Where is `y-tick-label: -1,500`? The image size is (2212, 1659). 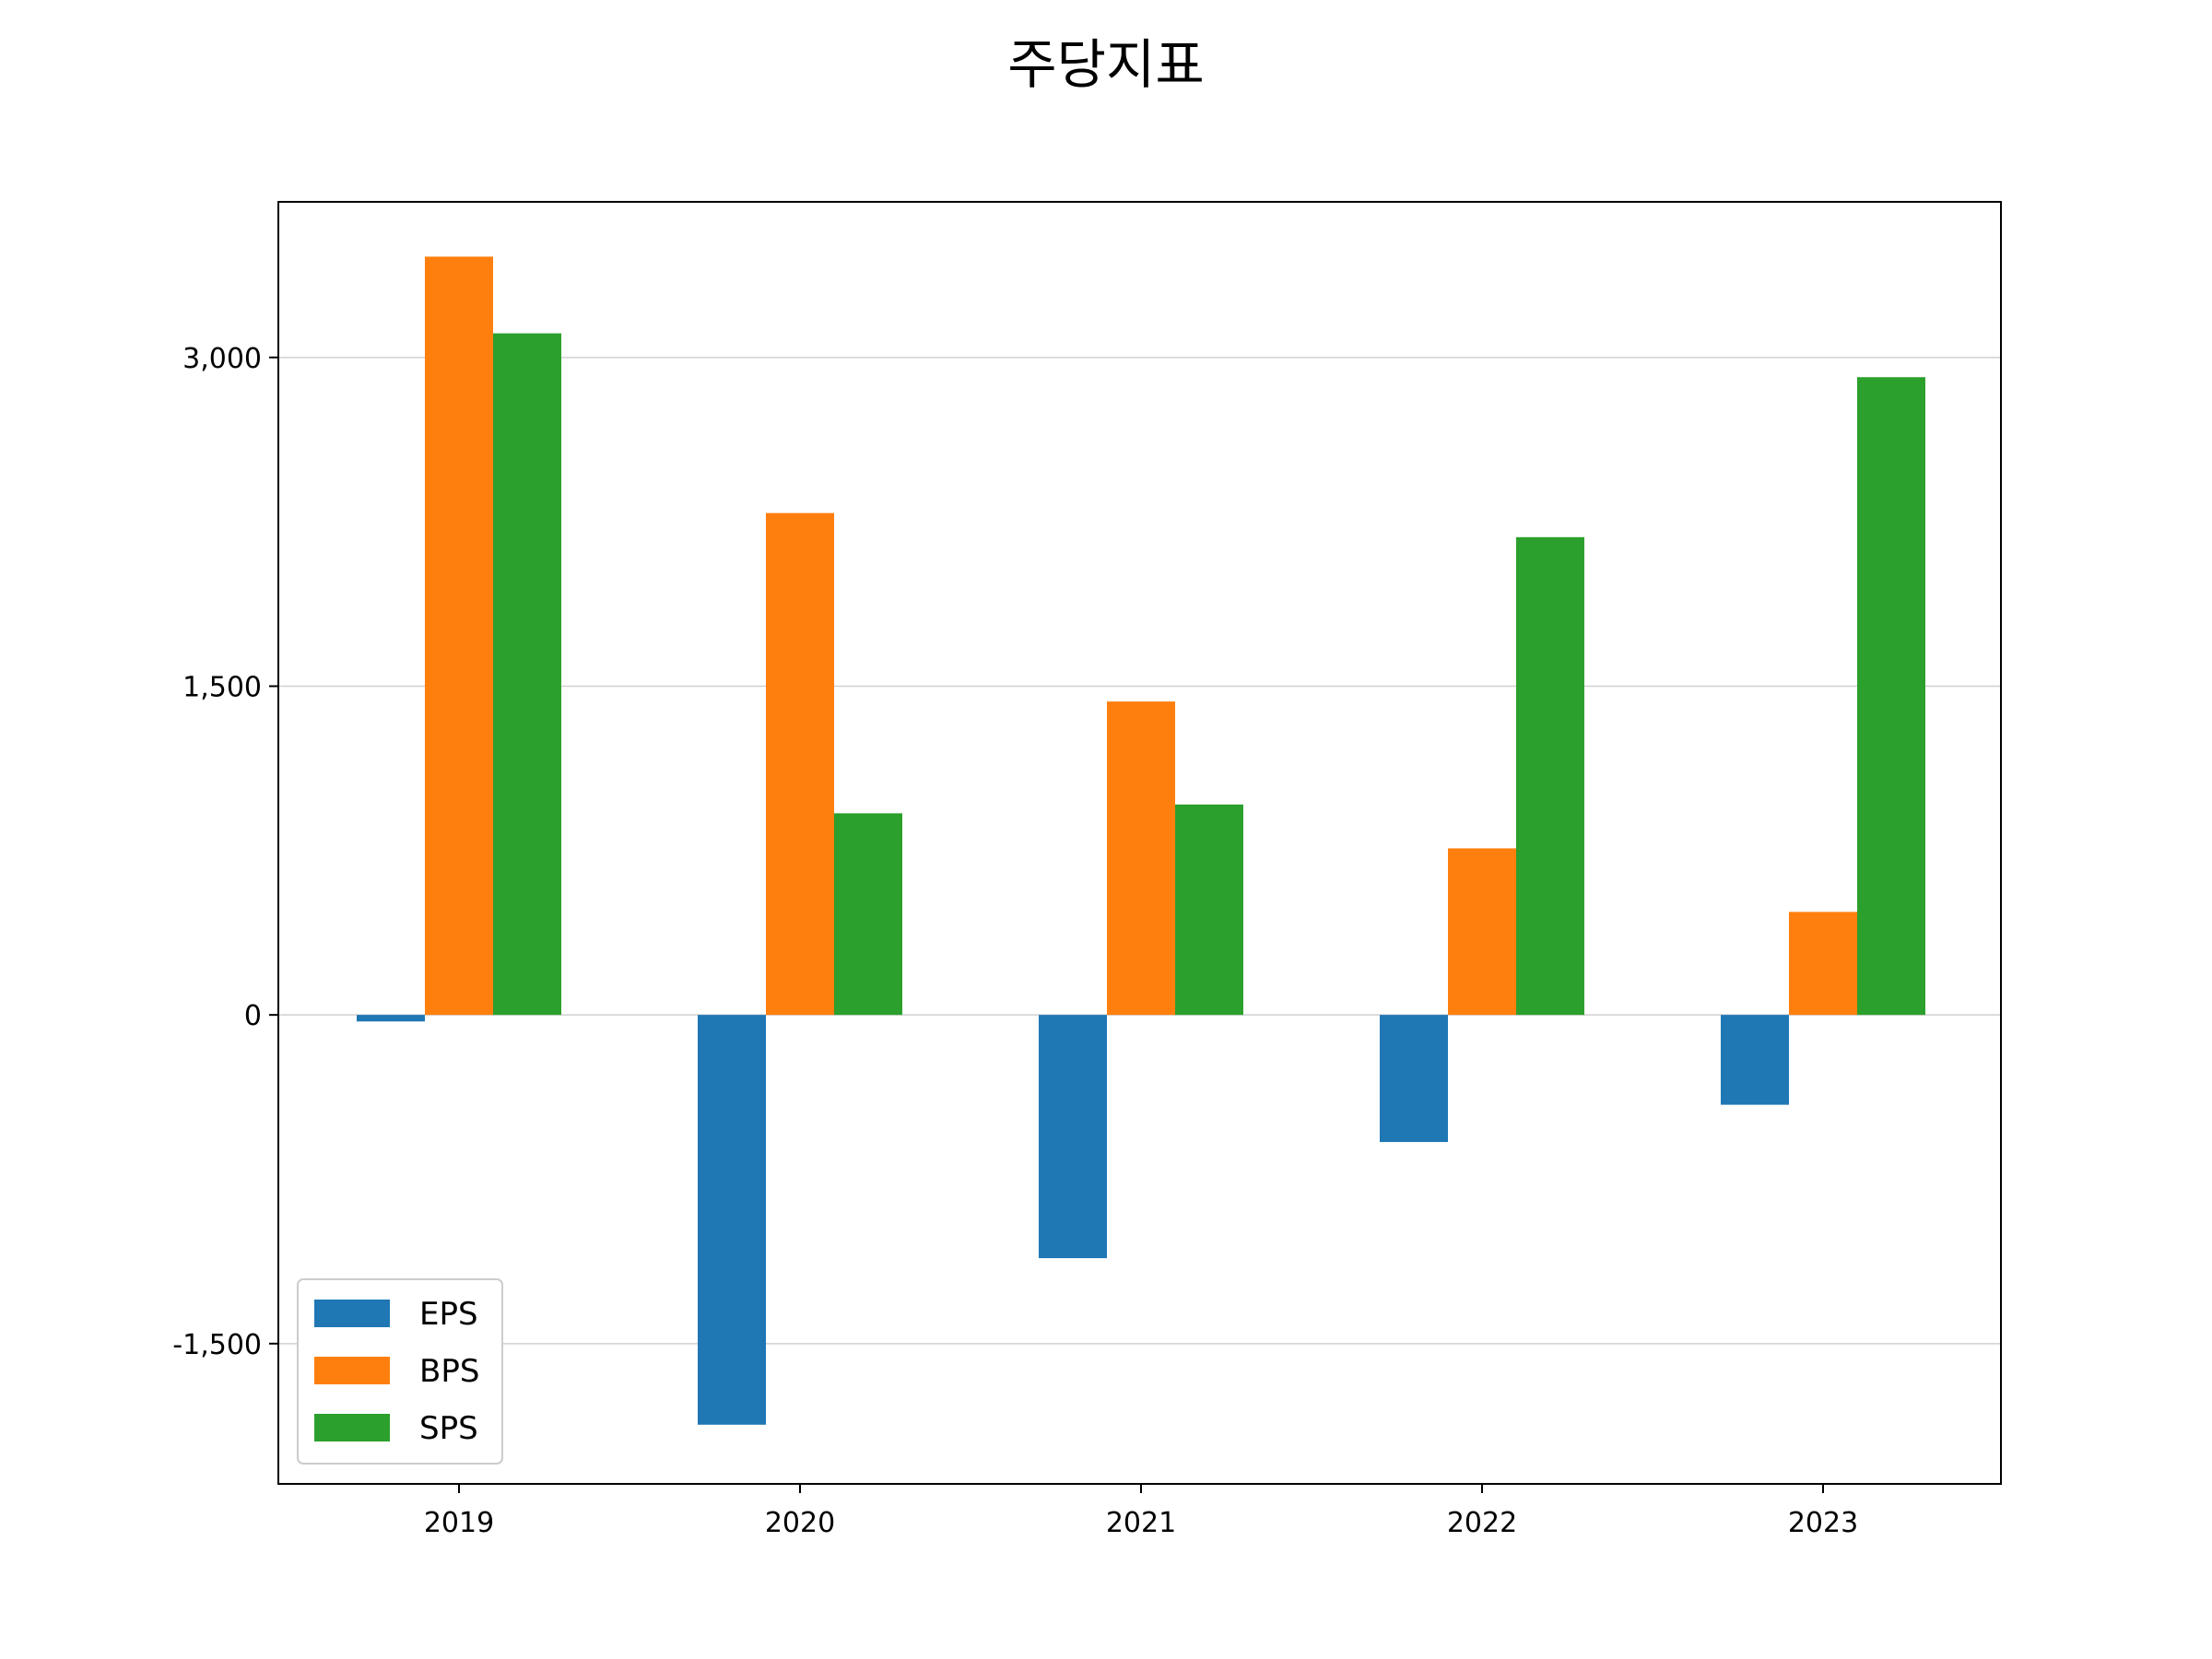 y-tick-label: -1,500 is located at coordinates (217, 1345).